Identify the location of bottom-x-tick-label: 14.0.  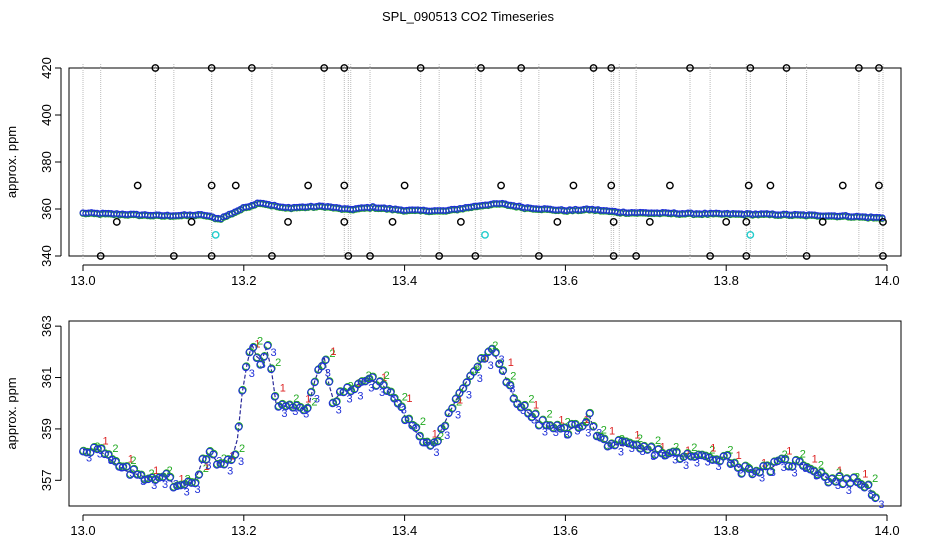
(886, 530).